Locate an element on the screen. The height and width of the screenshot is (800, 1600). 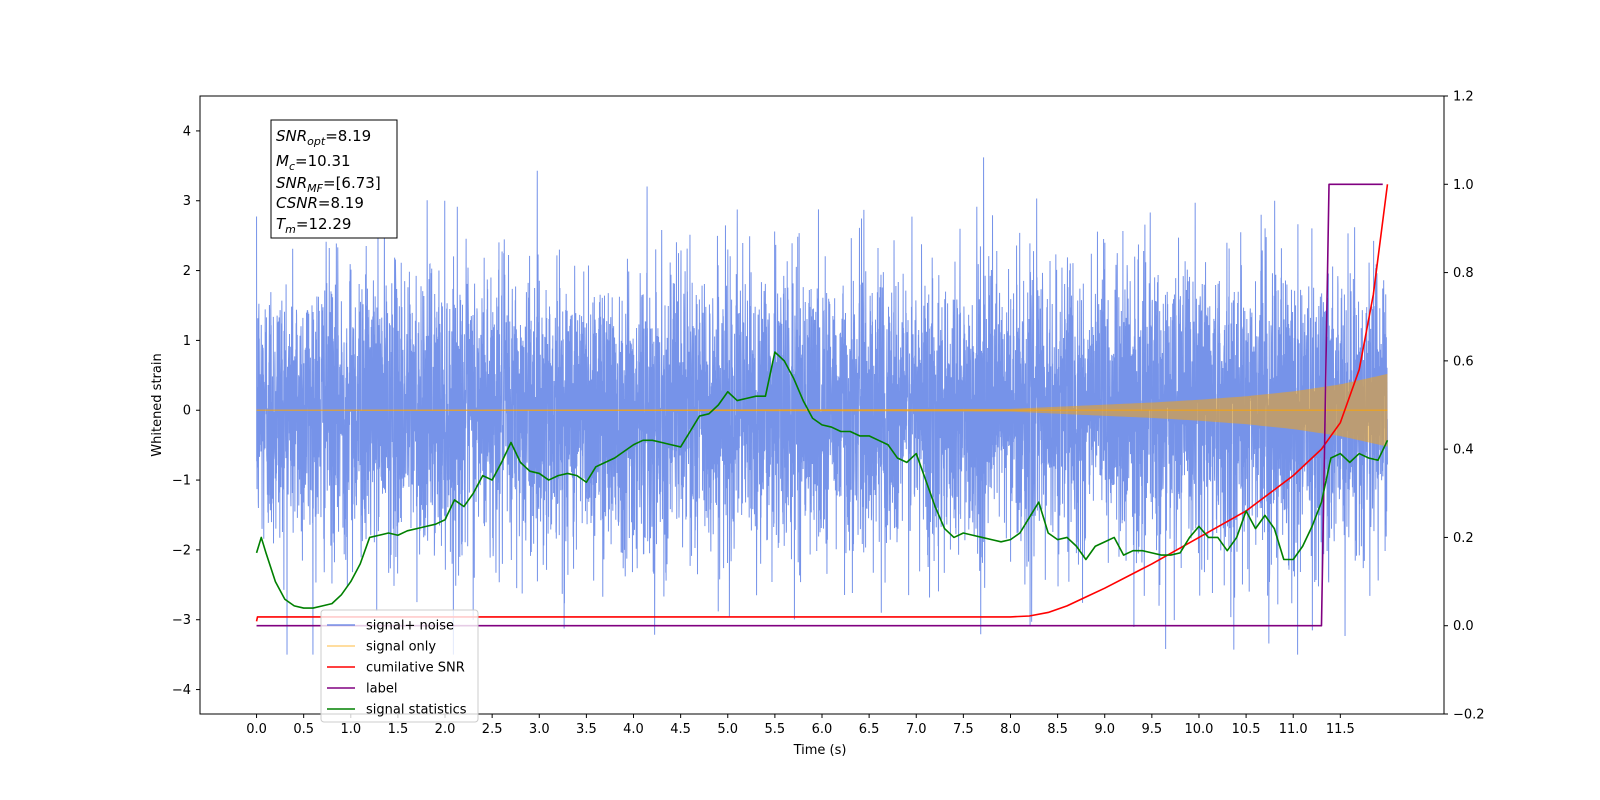
x-tick-label-16: 8.0 is located at coordinates (1010, 729).